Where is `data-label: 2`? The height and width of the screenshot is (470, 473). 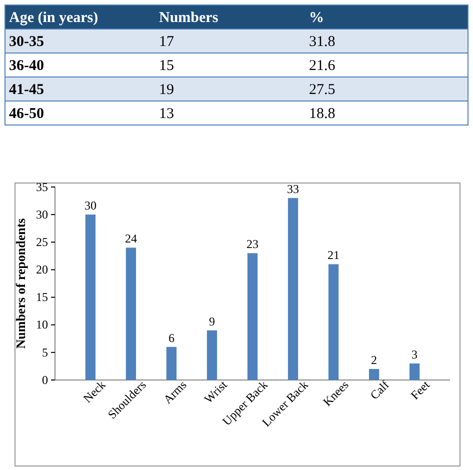 data-label: 2 is located at coordinates (374, 359).